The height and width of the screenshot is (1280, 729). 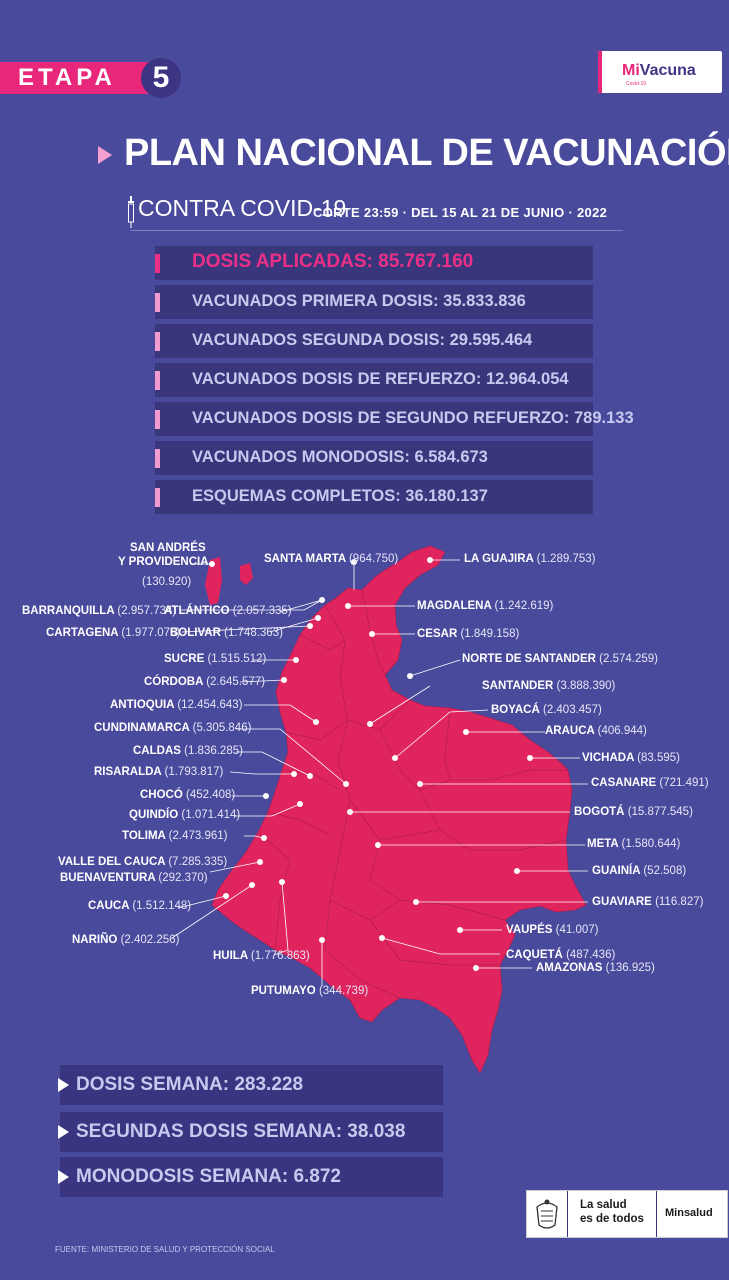 I want to click on region-name: CASANARE, so click(x=624, y=783).